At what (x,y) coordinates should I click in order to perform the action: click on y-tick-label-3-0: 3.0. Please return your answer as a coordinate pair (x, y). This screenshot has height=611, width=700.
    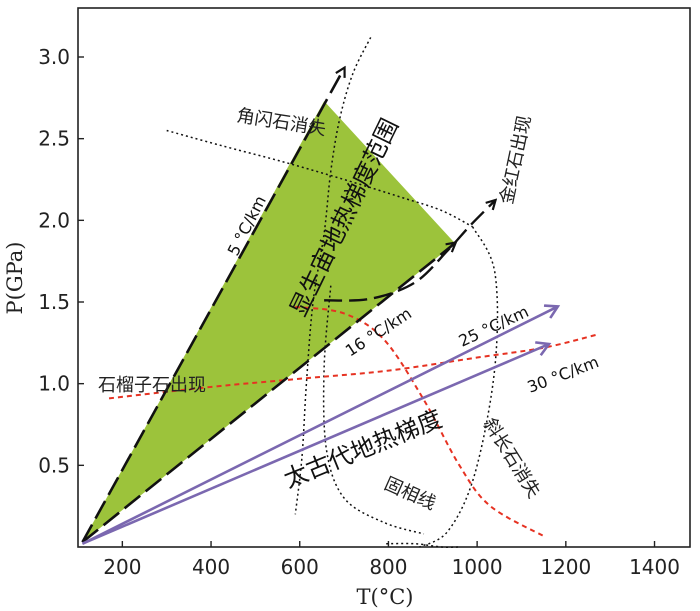
    Looking at the image, I should click on (54, 57).